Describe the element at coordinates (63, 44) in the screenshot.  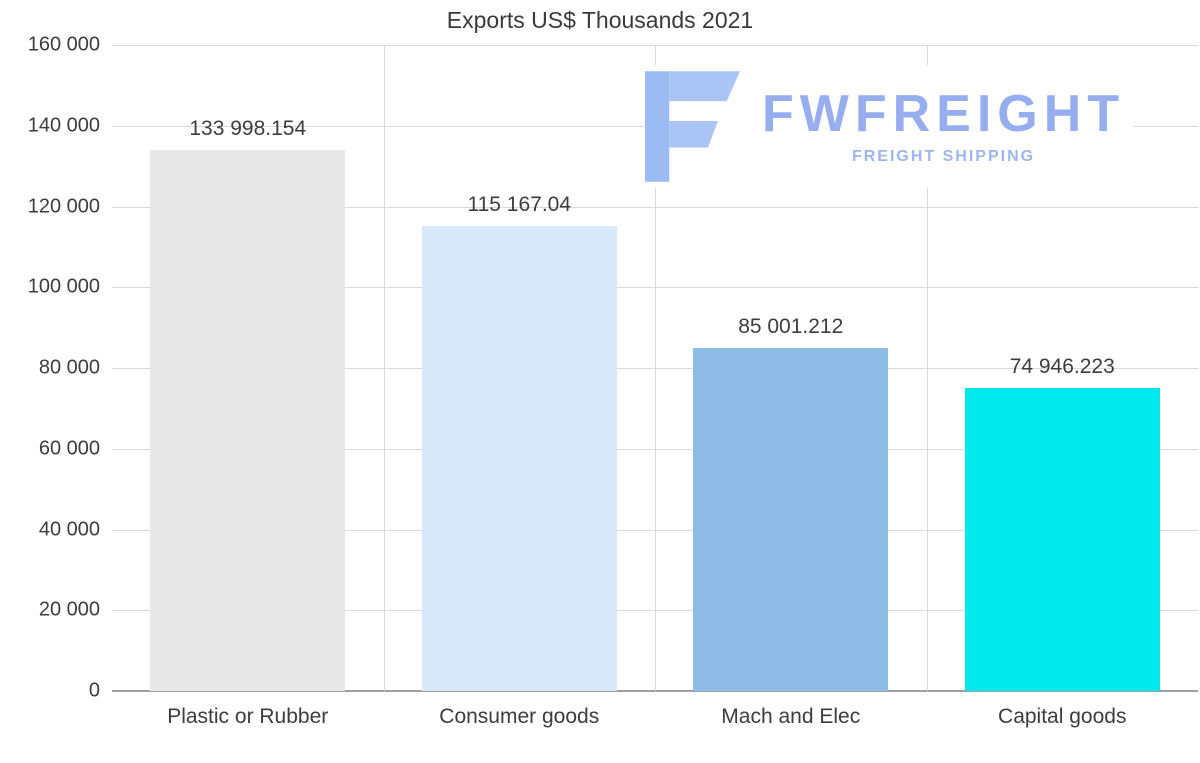
I see `y-tick-label: 160 000` at that location.